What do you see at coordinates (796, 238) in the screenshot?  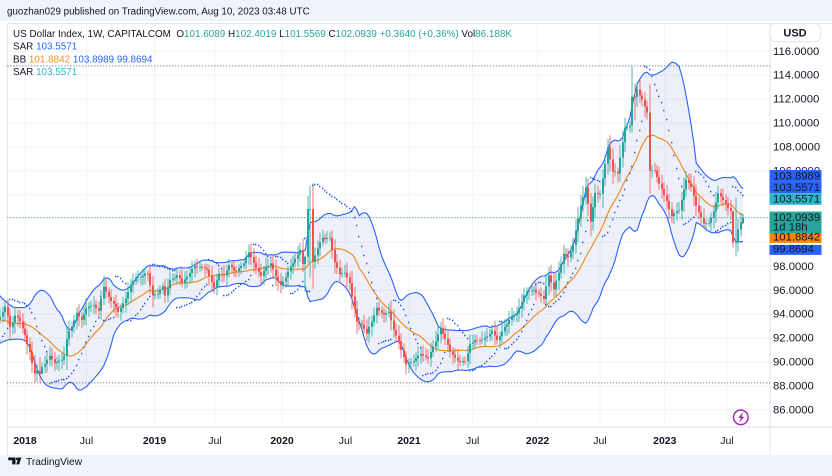 I see `svg-text: 101.8842` at bounding box center [796, 238].